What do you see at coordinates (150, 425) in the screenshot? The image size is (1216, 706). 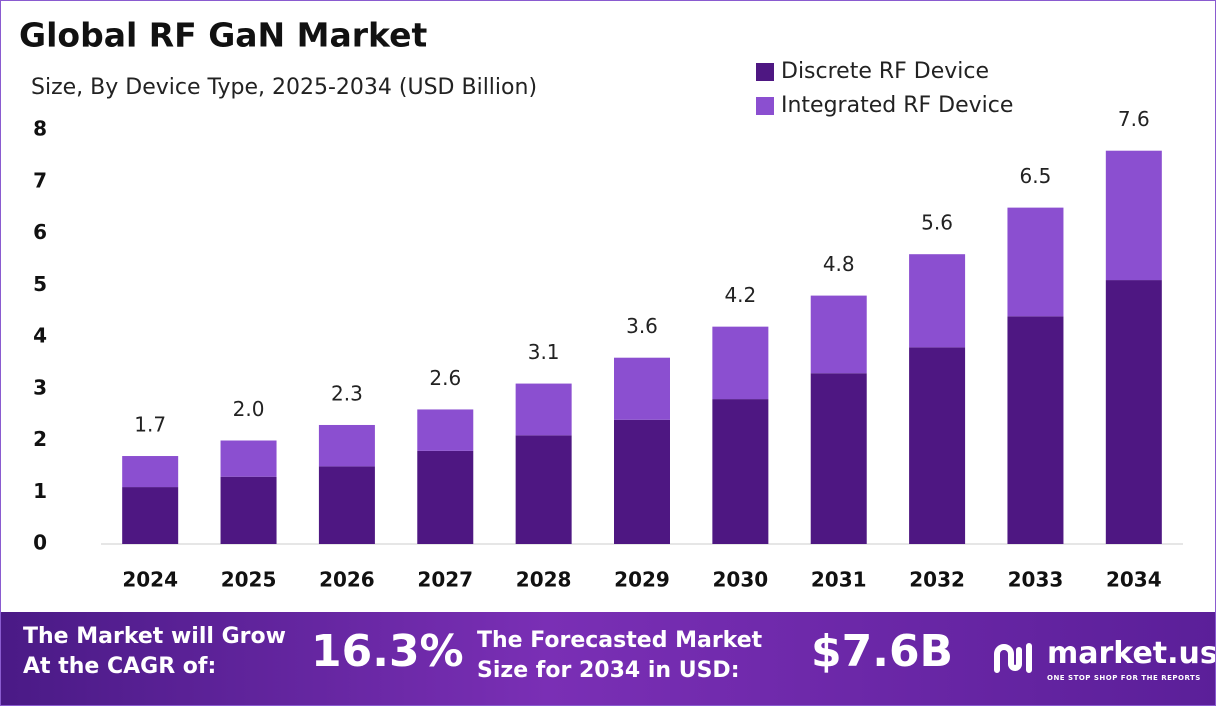 I see `total-label: 1.7` at bounding box center [150, 425].